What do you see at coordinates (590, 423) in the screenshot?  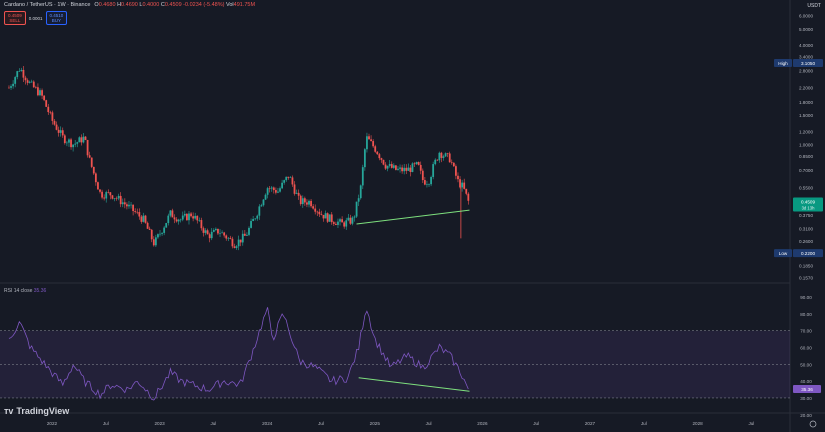 I see `time-tick: 2027` at bounding box center [590, 423].